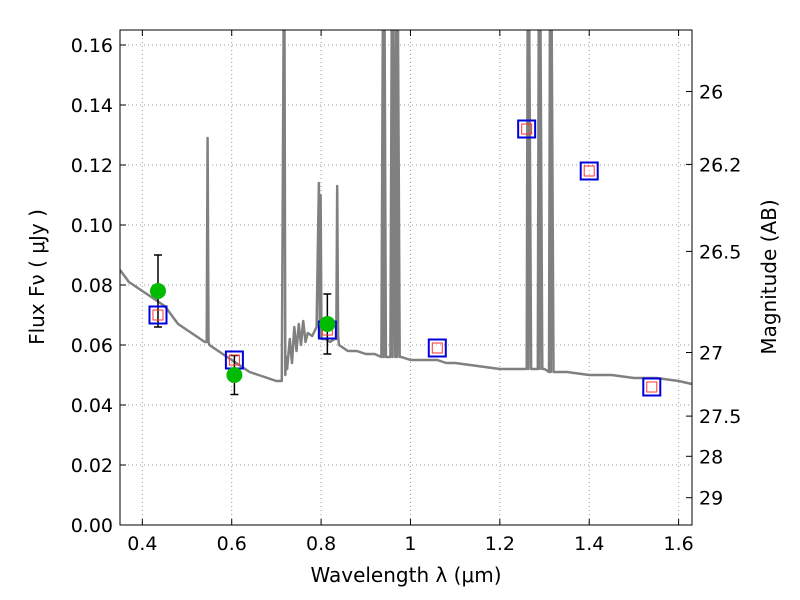  Describe the element at coordinates (769, 276) in the screenshot. I see `y2-axis-label: Magnitude (AB)` at that location.